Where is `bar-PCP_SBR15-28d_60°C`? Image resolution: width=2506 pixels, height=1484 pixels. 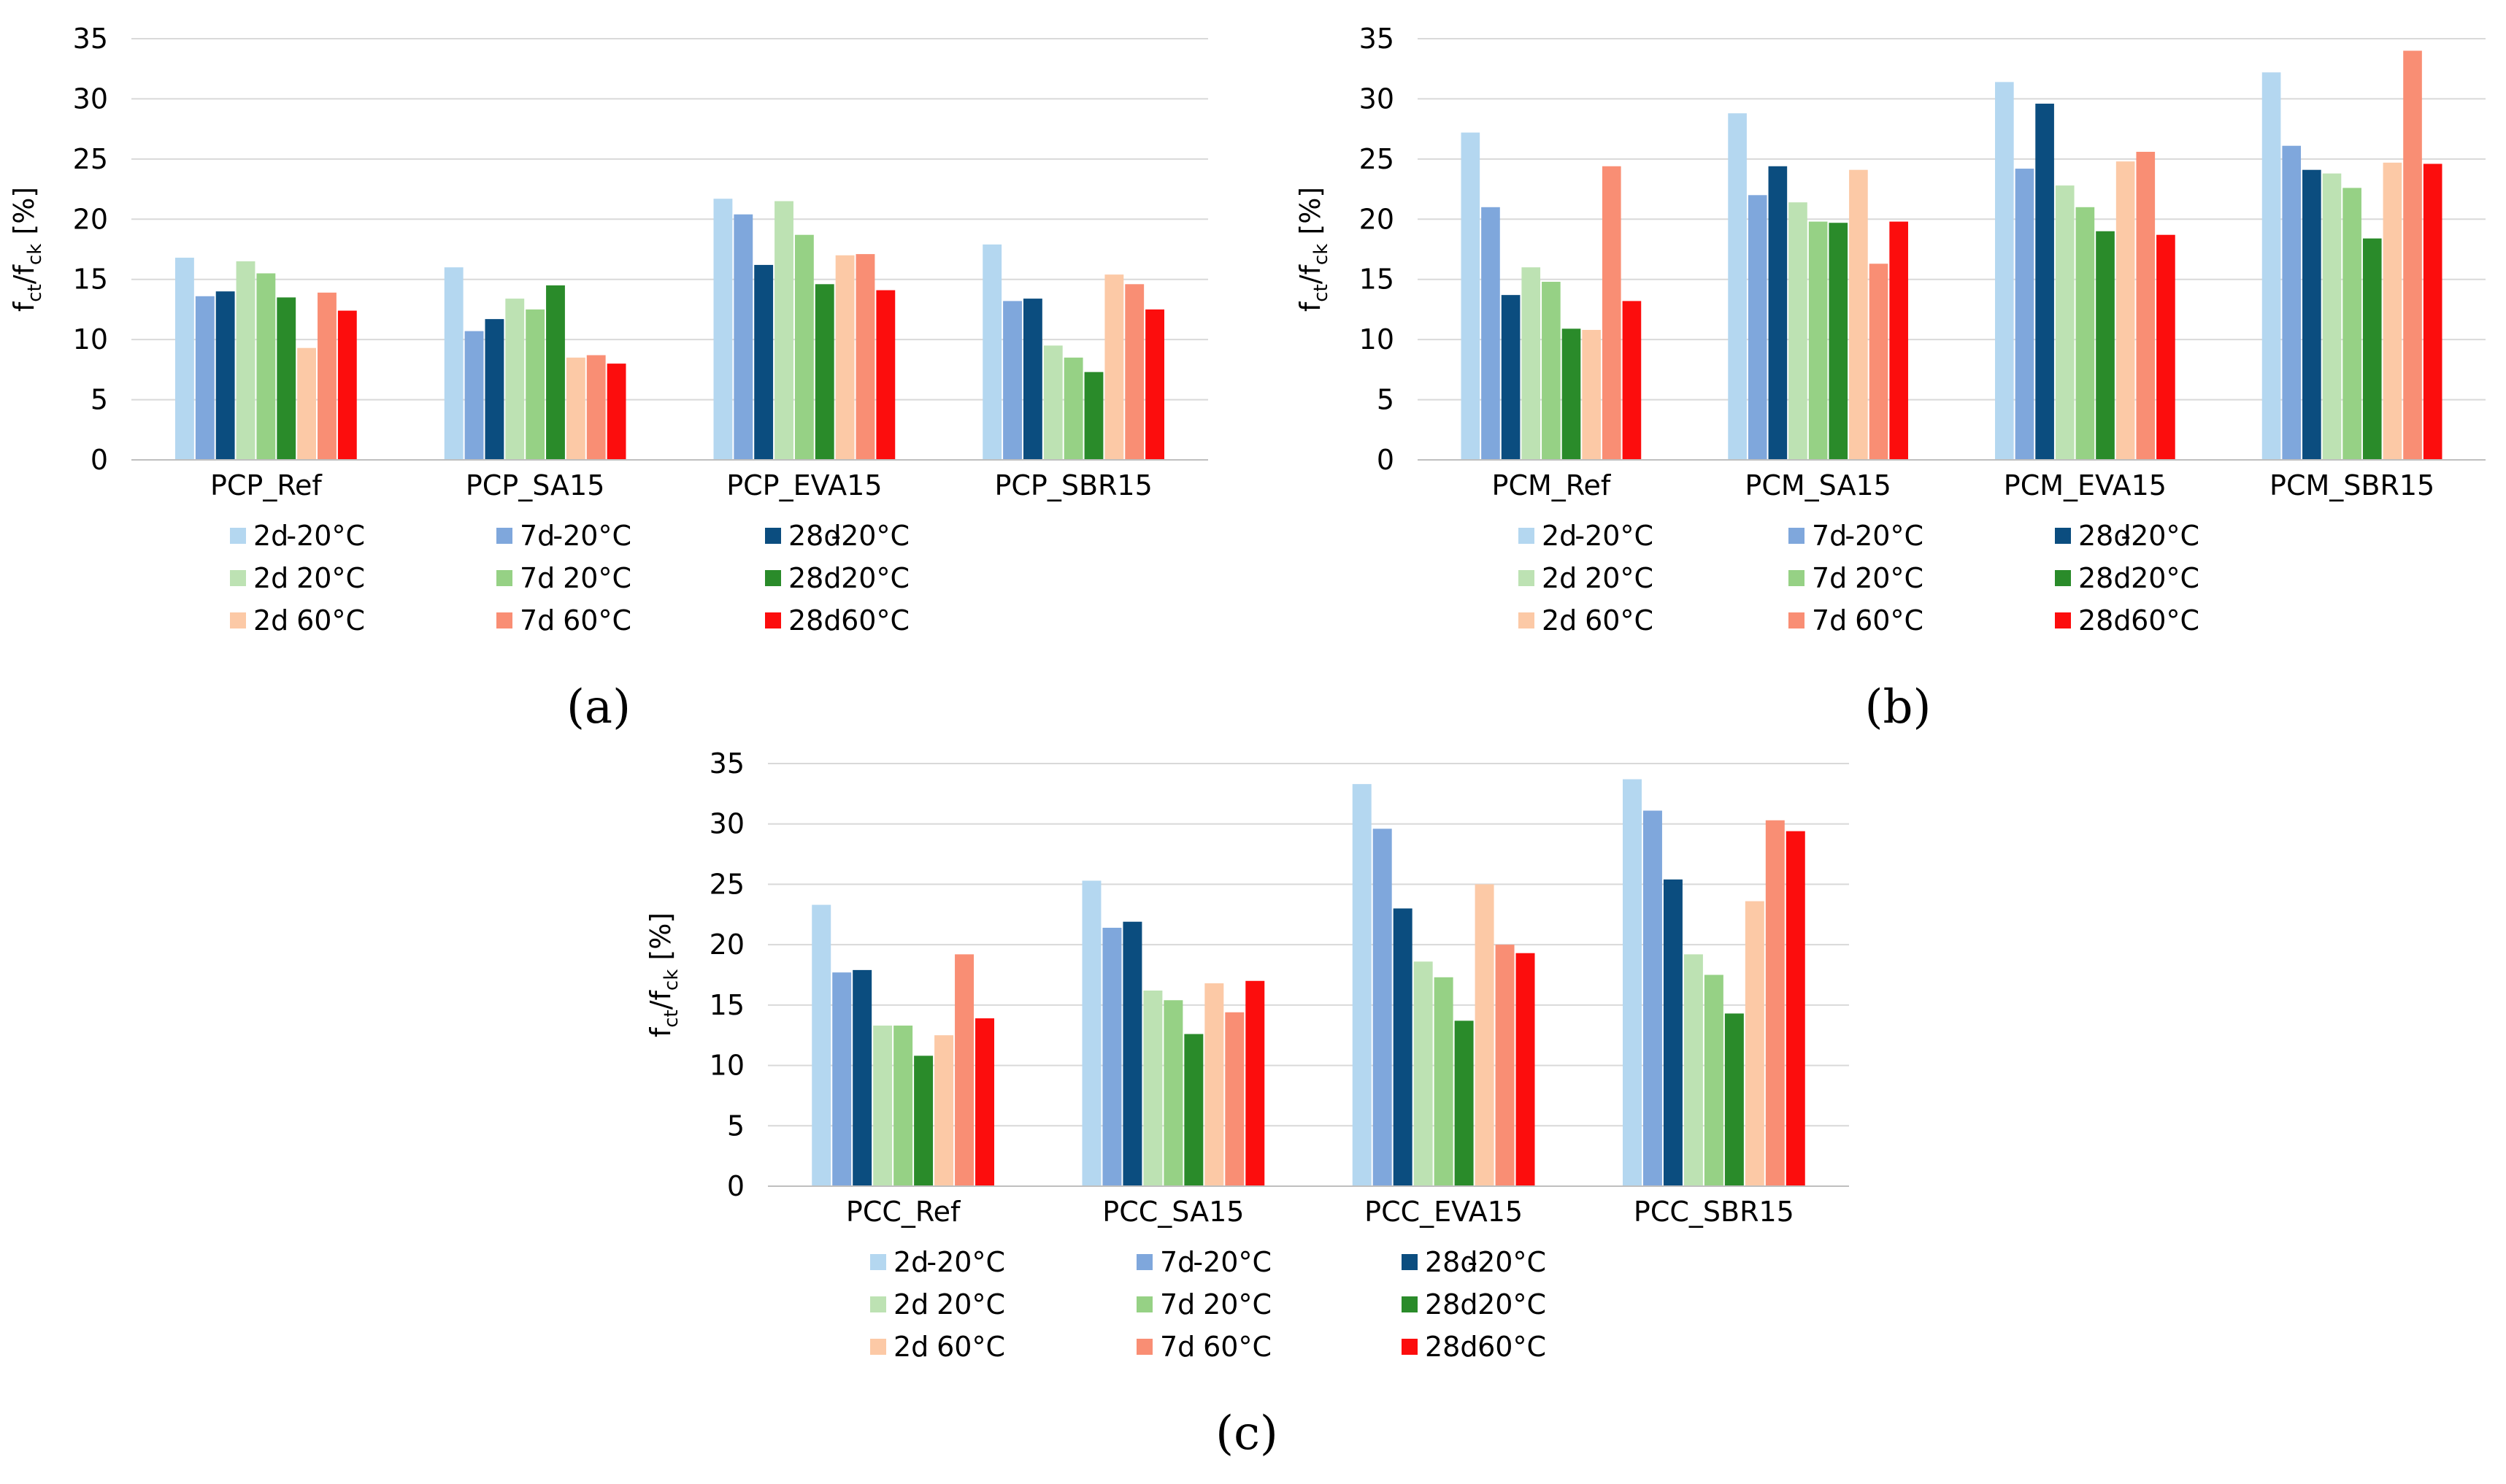
bar-PCP_SBR15-28d_60°C is located at coordinates (1154, 384).